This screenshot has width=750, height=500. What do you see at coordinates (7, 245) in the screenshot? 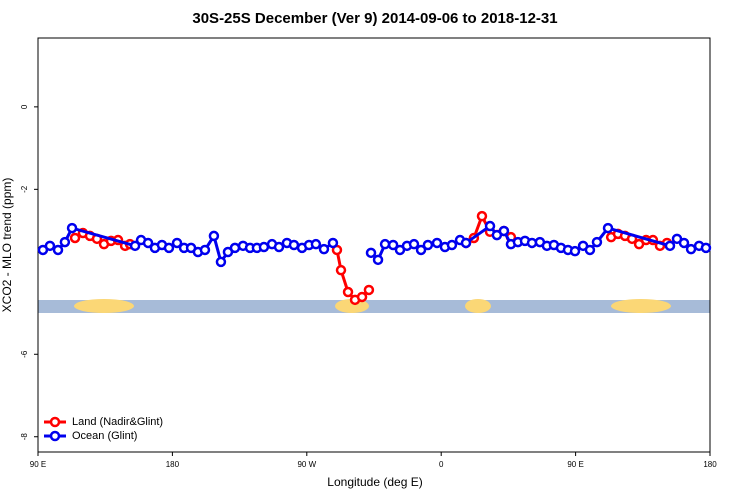
I see `y-axis-label: XCO2 - MLO trend (ppm)` at bounding box center [7, 245].